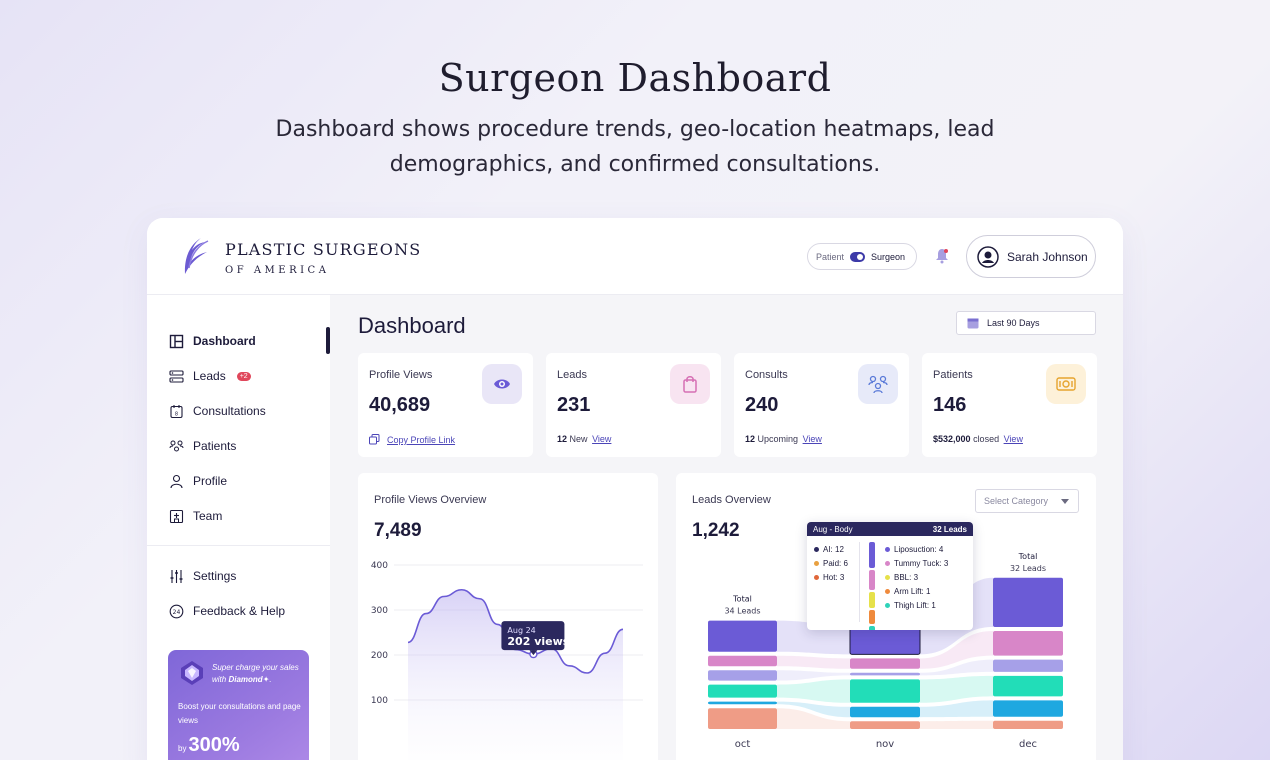 This screenshot has width=1270, height=760. Describe the element at coordinates (374, 439) in the screenshot. I see `copy-icon` at that location.